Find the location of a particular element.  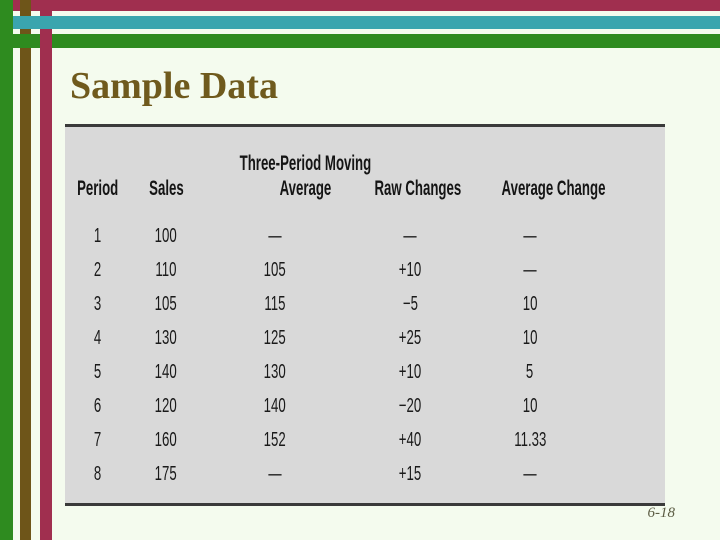

cell-value: 5 is located at coordinates (530, 371).